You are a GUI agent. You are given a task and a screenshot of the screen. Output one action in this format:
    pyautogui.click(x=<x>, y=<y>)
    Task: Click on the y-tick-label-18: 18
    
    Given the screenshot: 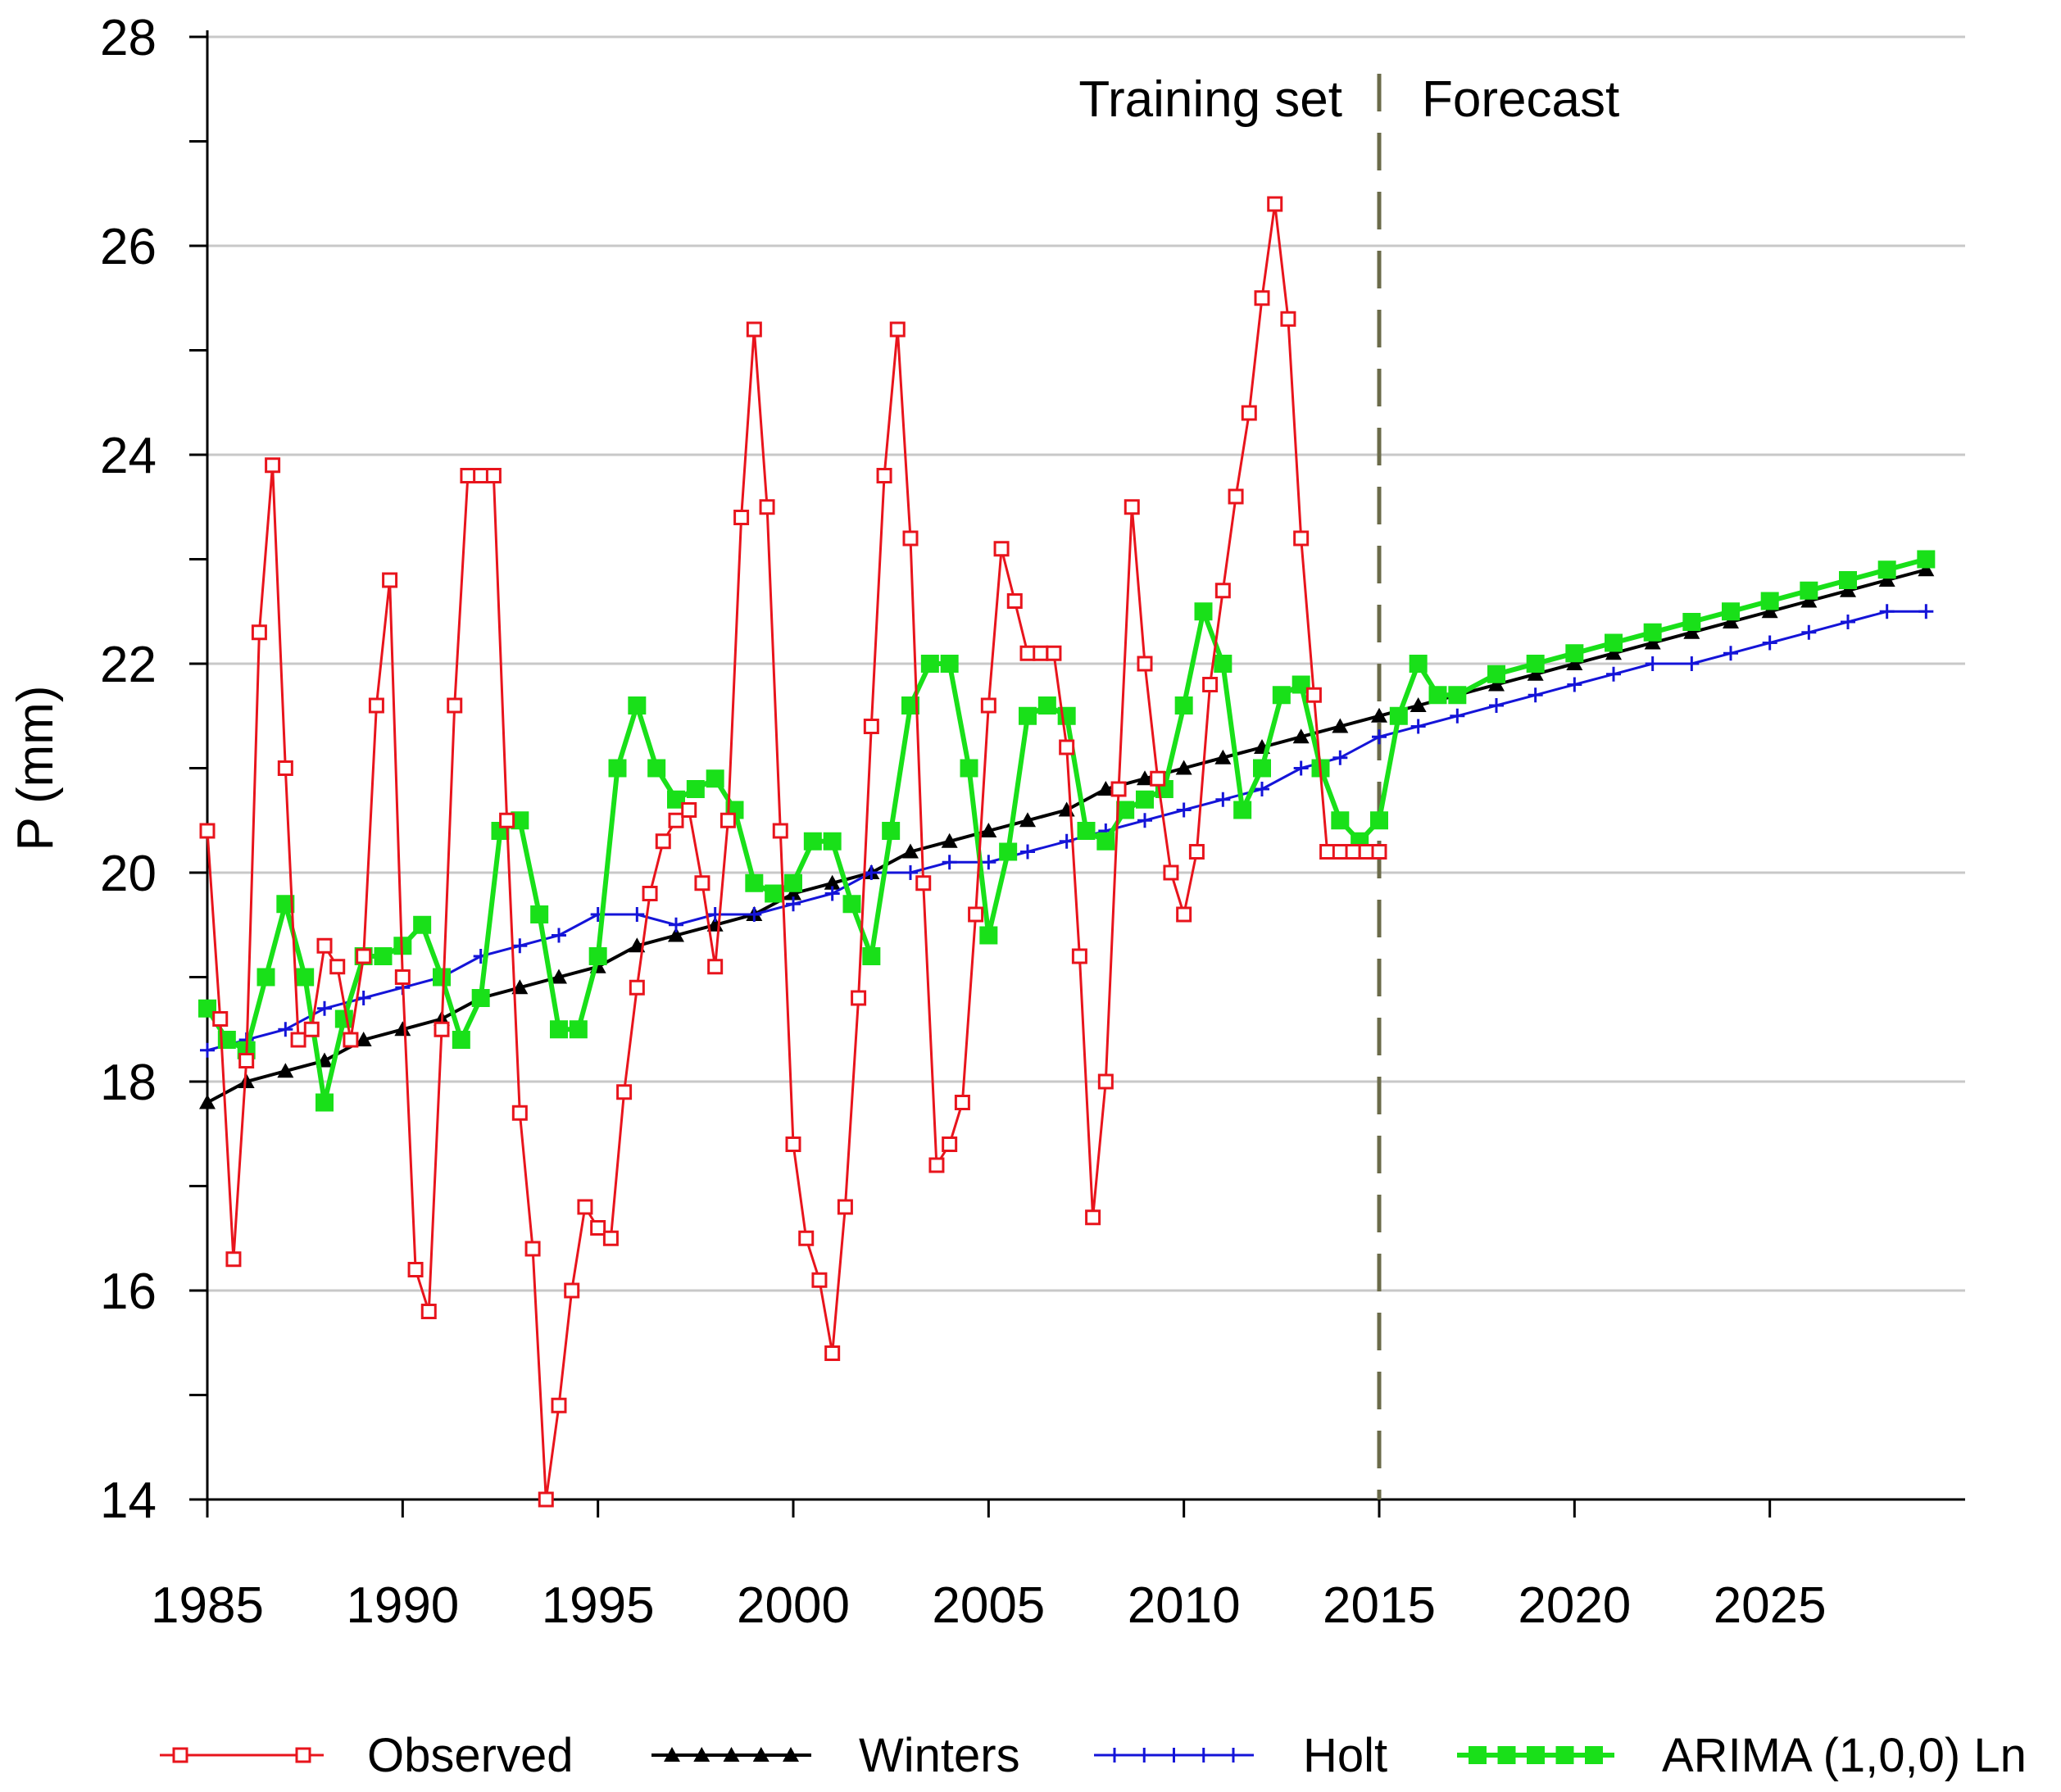 What is the action you would take?
    pyautogui.click(x=128, y=1083)
    